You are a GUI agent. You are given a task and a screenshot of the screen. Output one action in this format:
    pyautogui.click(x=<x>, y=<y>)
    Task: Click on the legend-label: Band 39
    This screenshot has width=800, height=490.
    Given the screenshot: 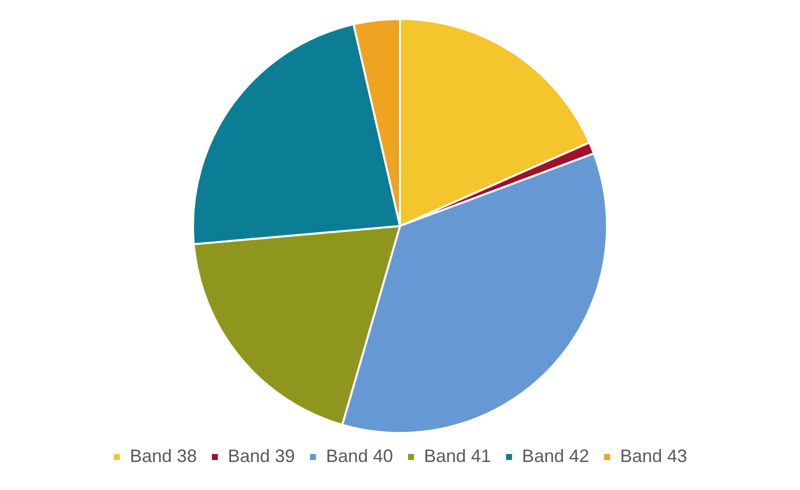 What is the action you would take?
    pyautogui.click(x=261, y=456)
    